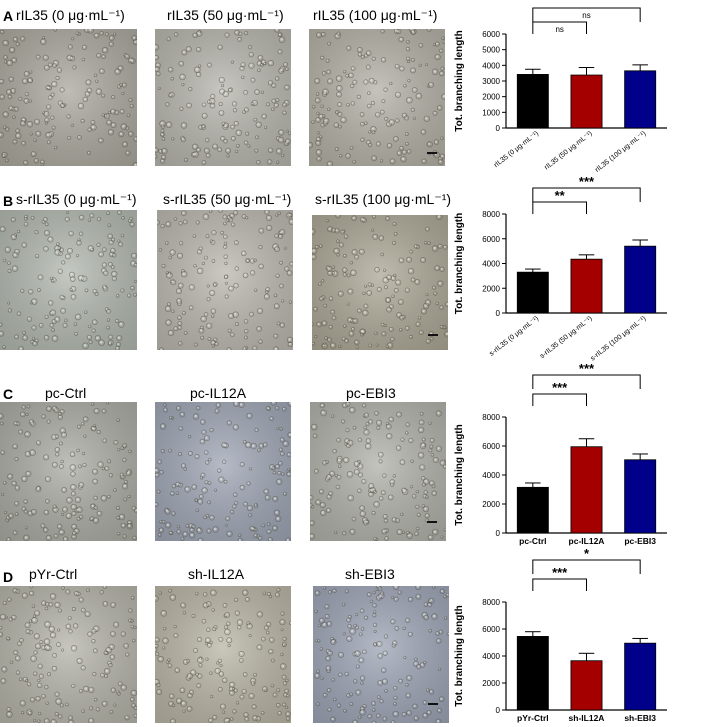  Describe the element at coordinates (514, 336) in the screenshot. I see `x-tick-label: s-rIL35 (0 μg·mL⁻¹)` at that location.